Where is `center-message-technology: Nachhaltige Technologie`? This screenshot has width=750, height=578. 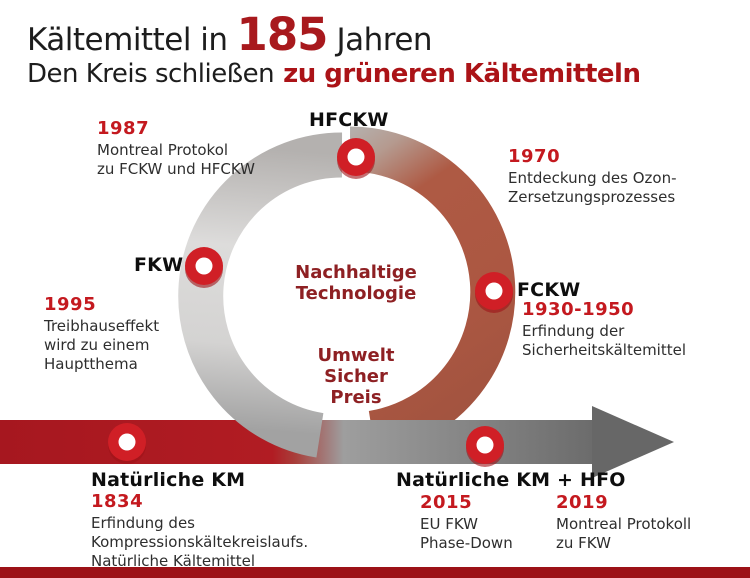 center-message-technology: Nachhaltige Technologie is located at coordinates (356, 283).